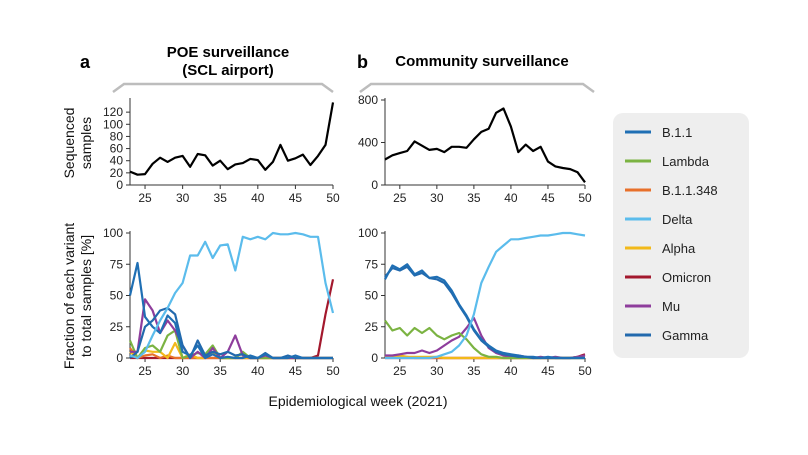 This screenshot has height=455, width=808. What do you see at coordinates (228, 52) in the screenshot?
I see `panel-a-title-line1: POE surveillance` at bounding box center [228, 52].